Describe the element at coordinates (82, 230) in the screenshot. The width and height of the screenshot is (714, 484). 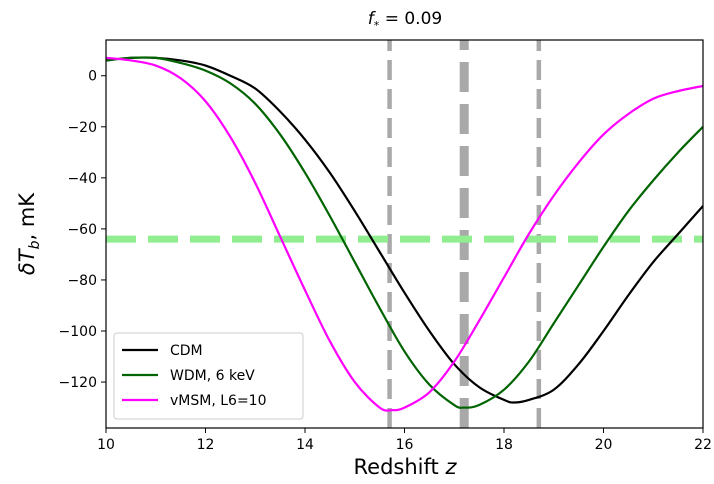
I see `y-tick-label: −60` at that location.